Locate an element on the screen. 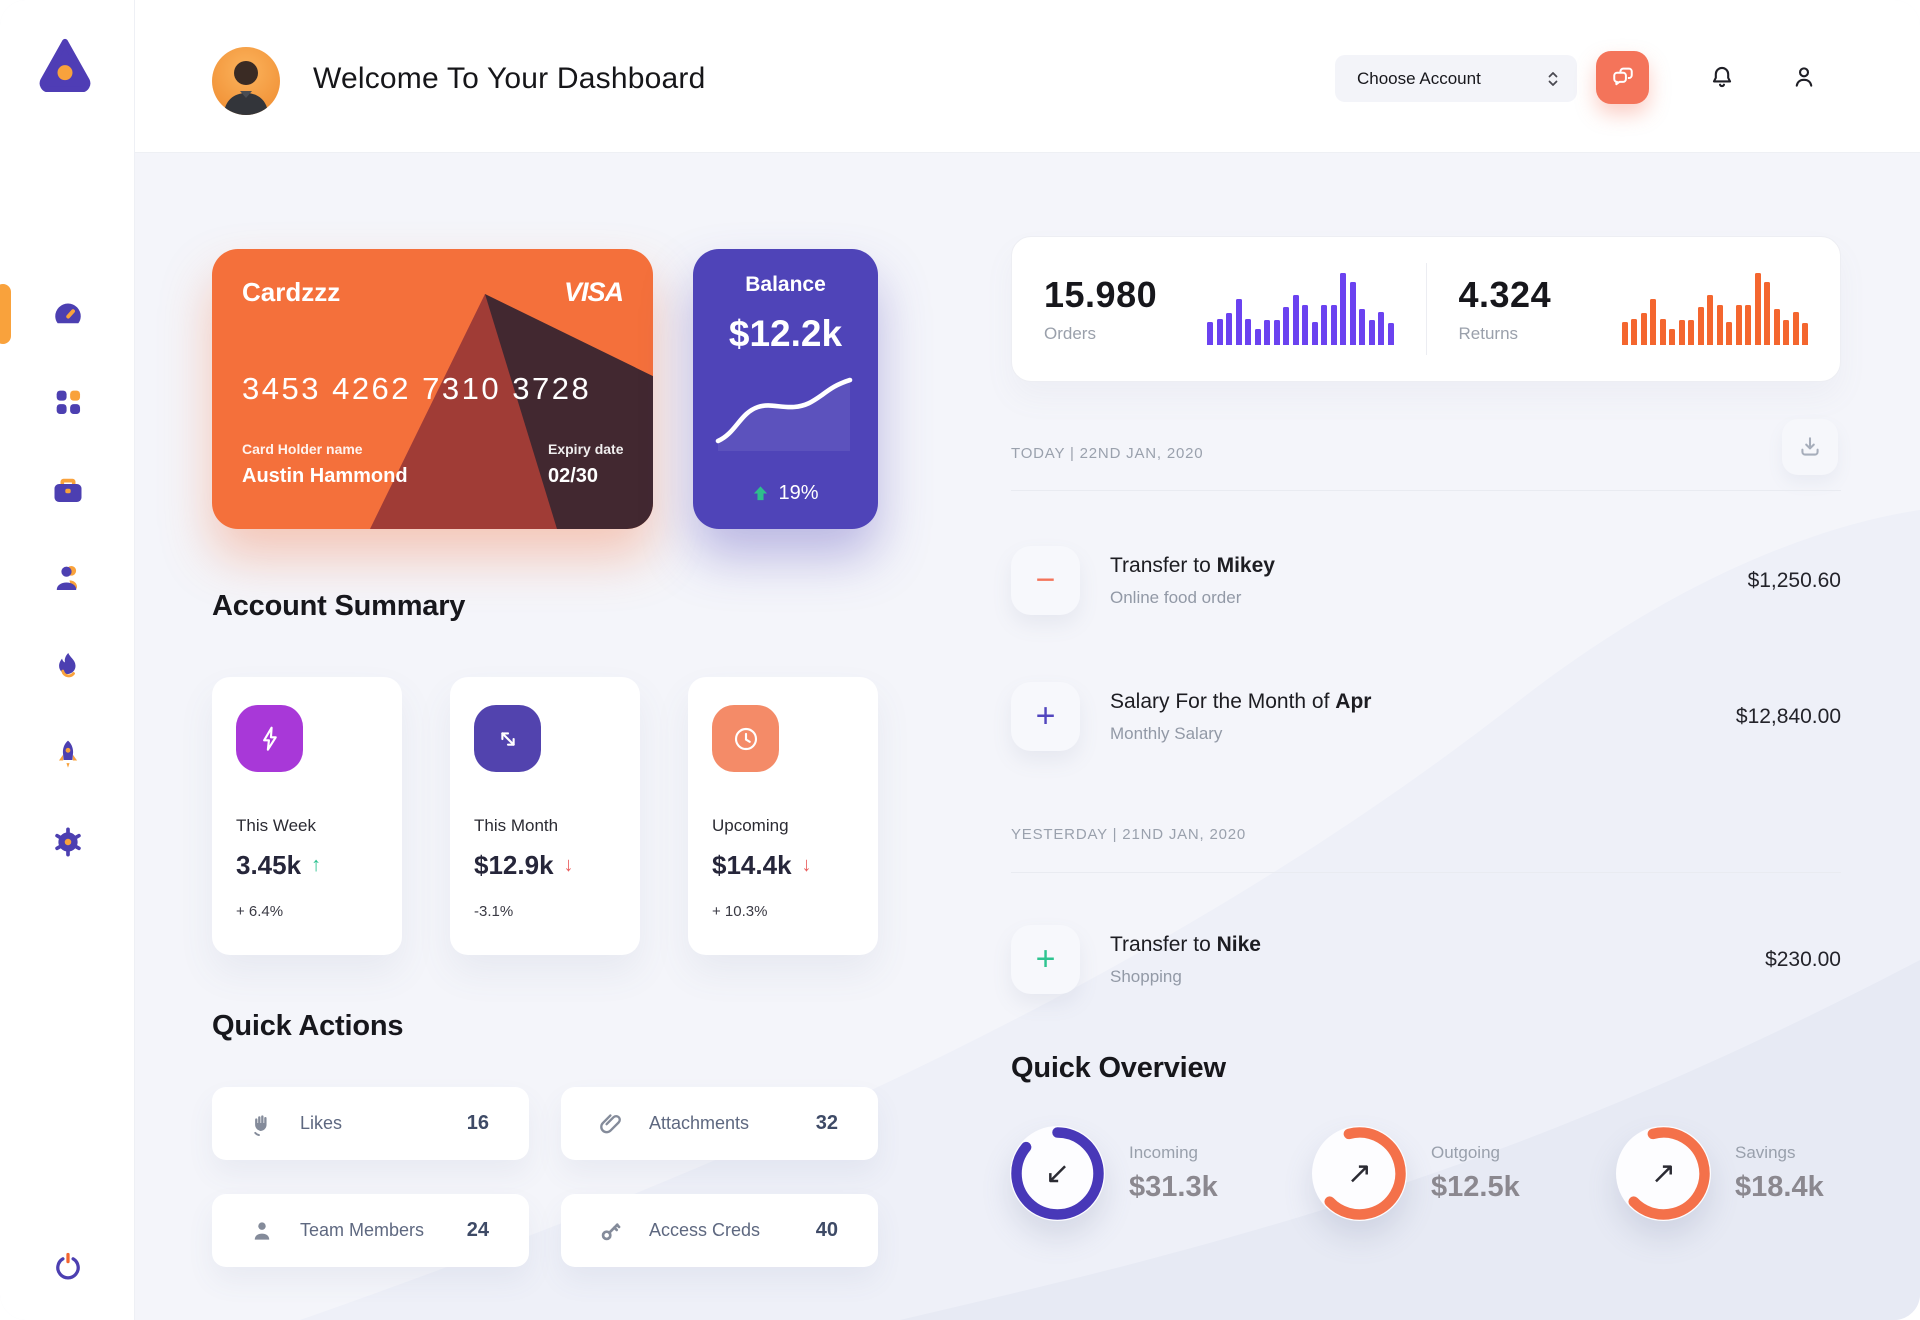  bell-icon is located at coordinates (1722, 77).